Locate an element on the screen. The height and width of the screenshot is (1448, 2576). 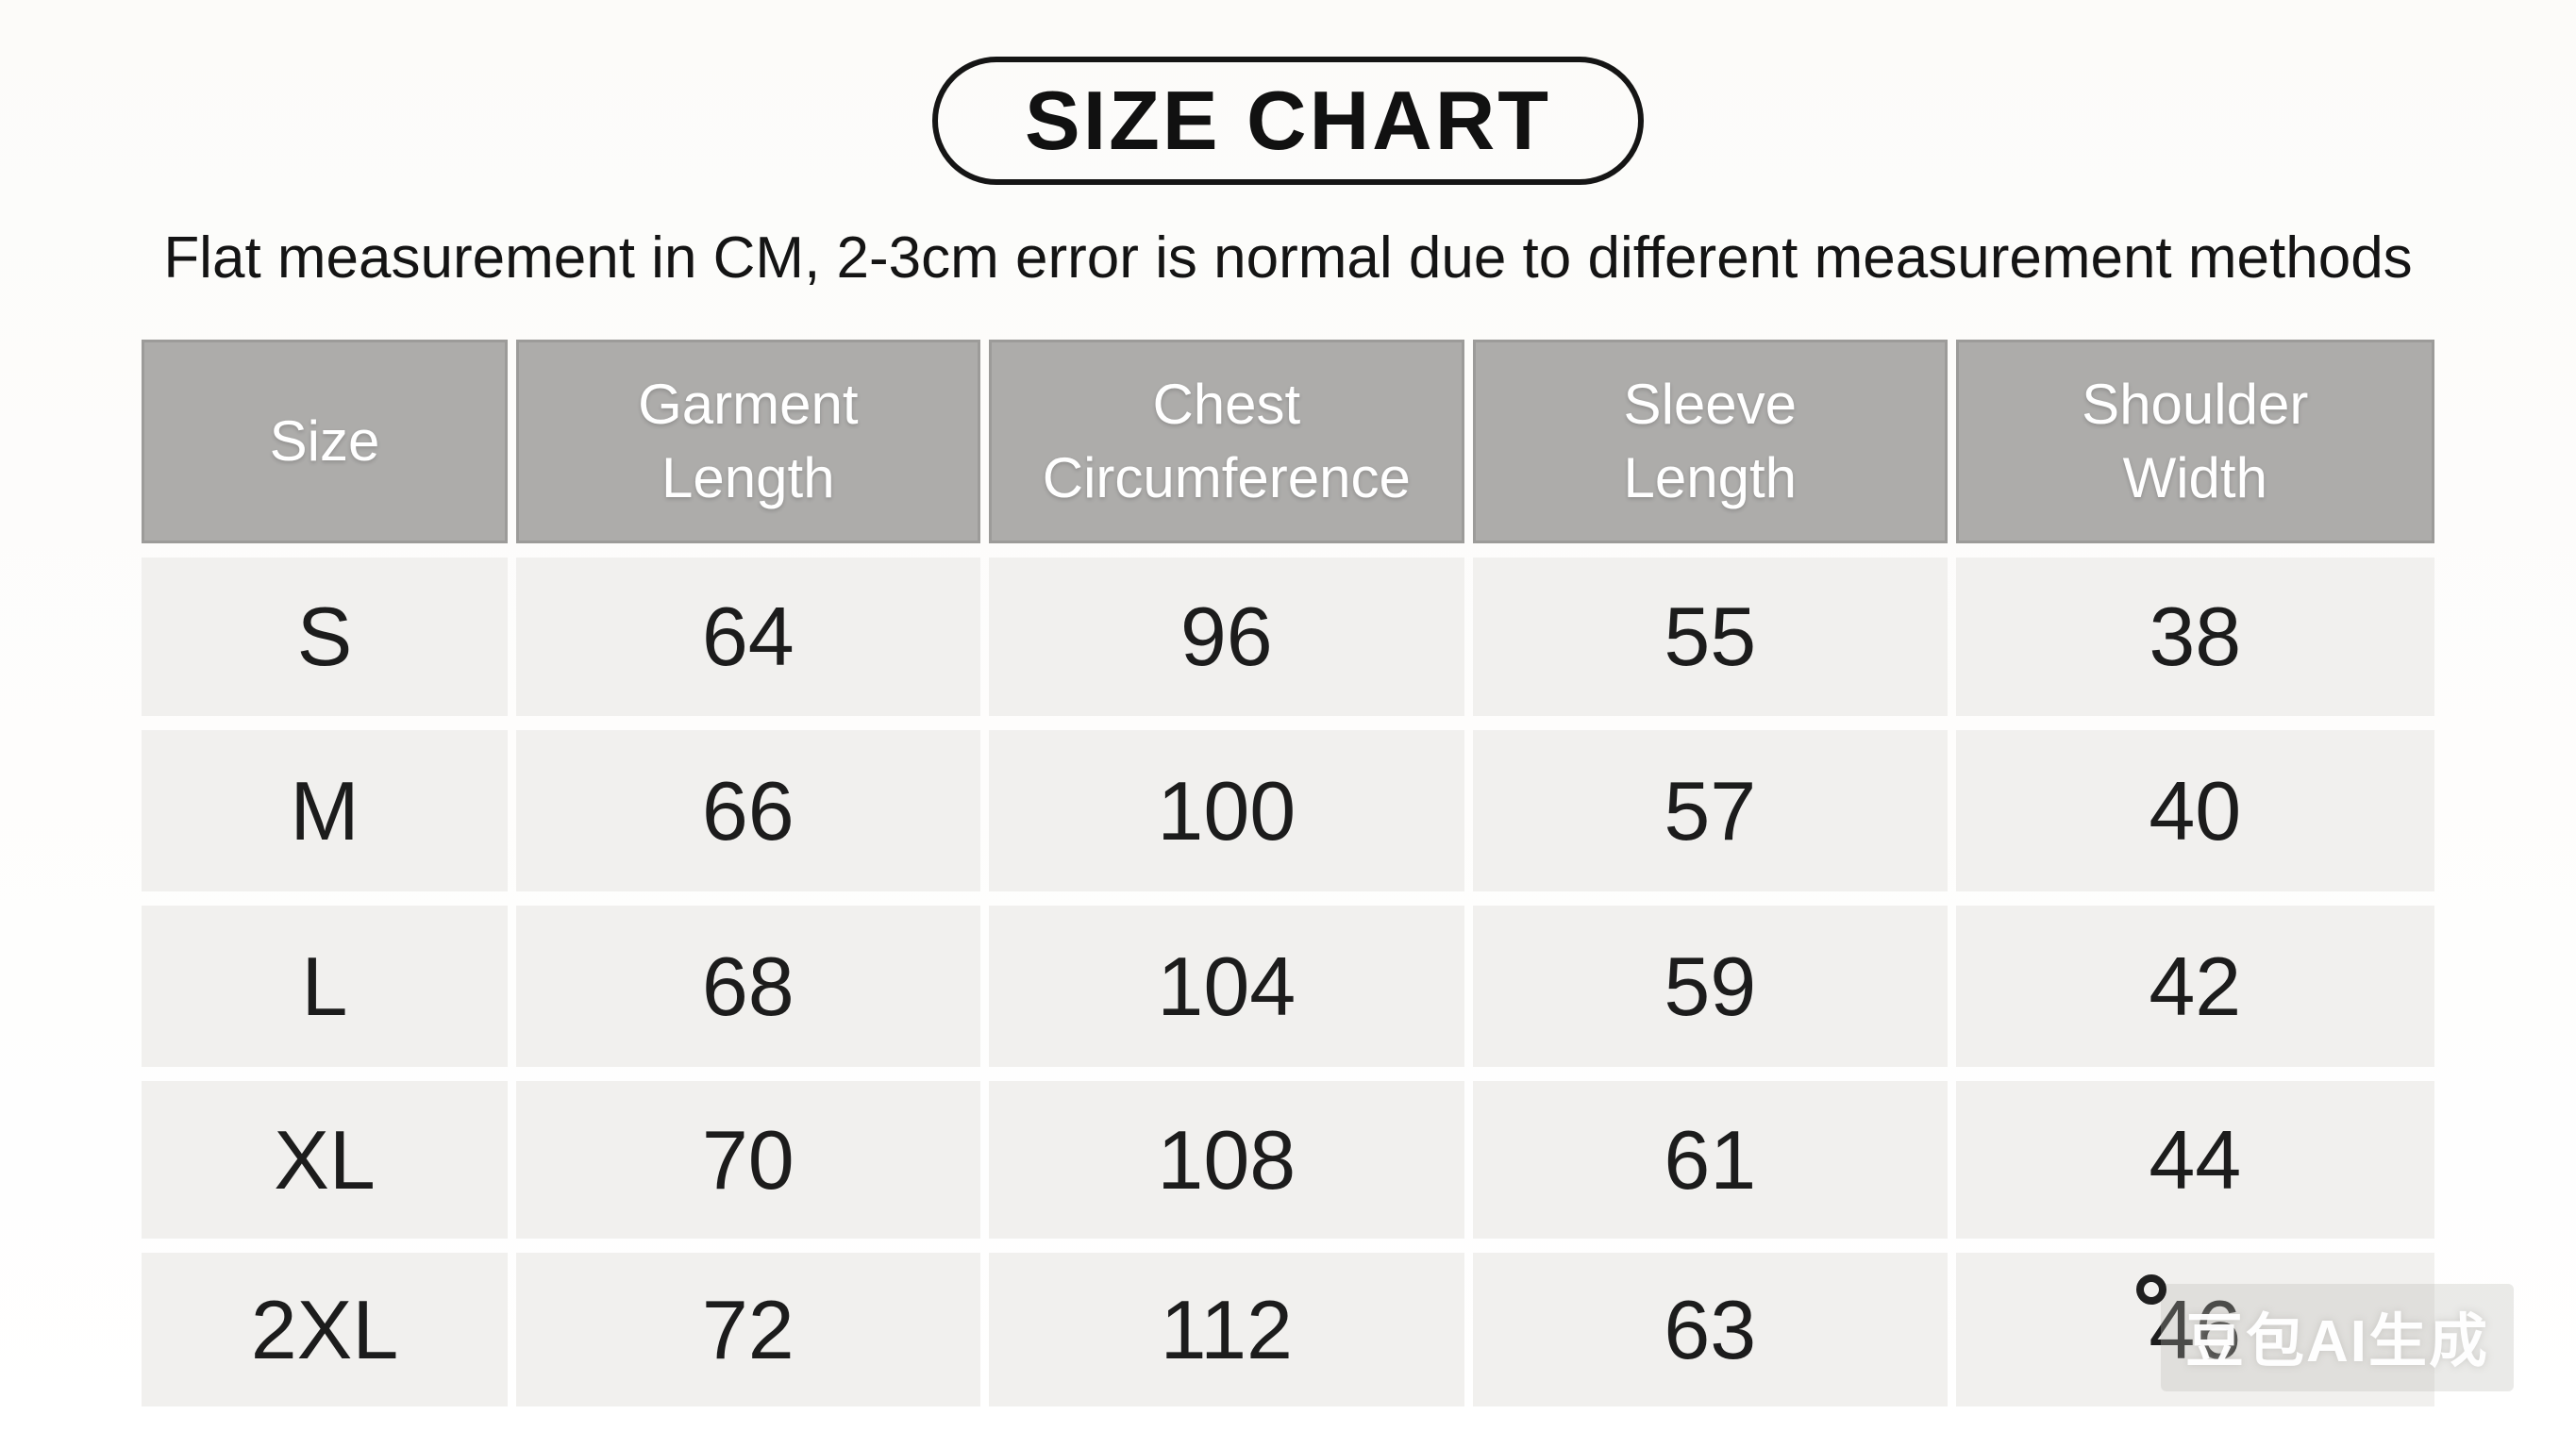
measurement-cell: 38 is located at coordinates (2194, 637).